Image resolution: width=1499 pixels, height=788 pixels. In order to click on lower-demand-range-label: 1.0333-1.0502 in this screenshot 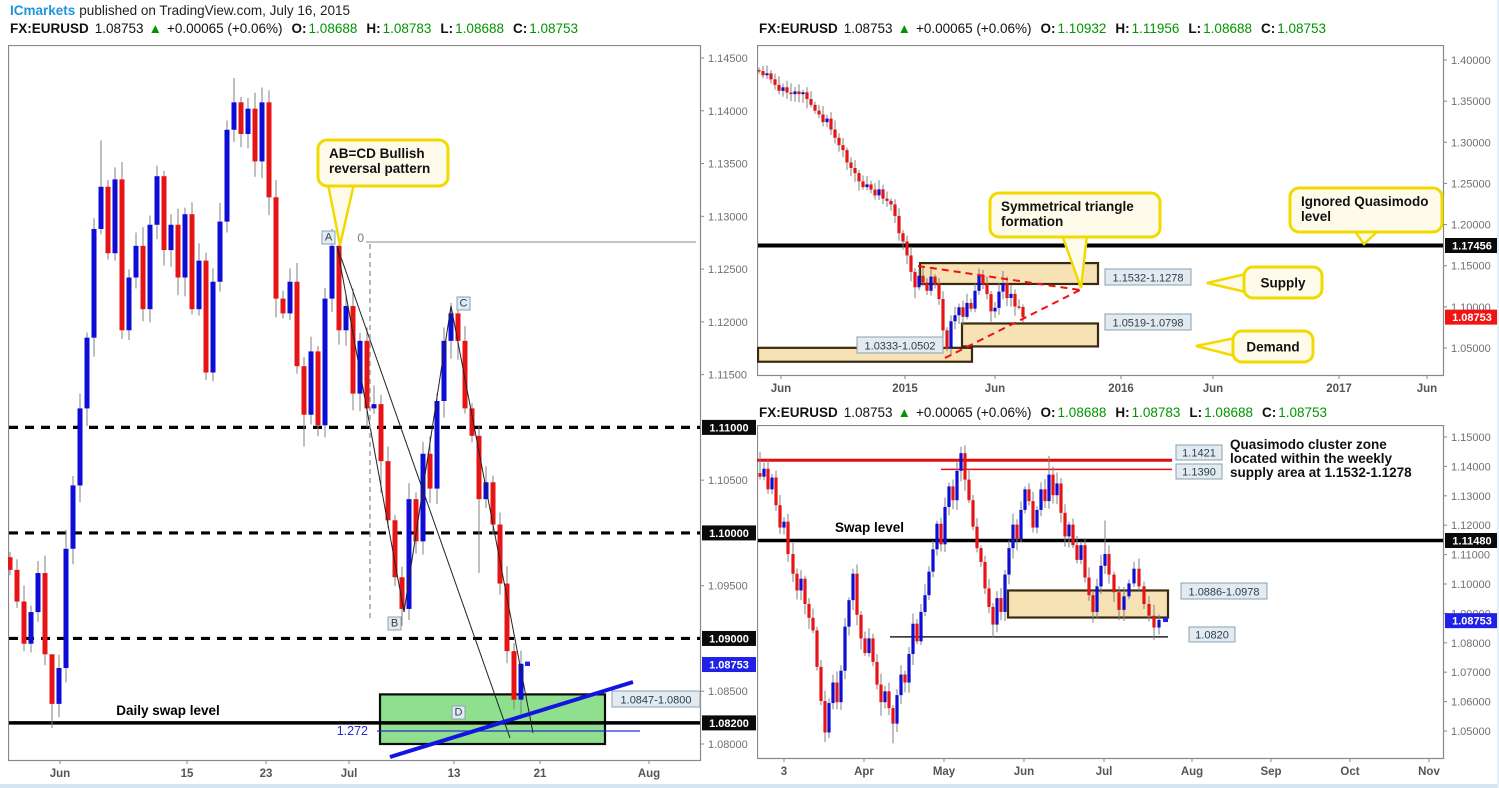, I will do `click(900, 345)`.